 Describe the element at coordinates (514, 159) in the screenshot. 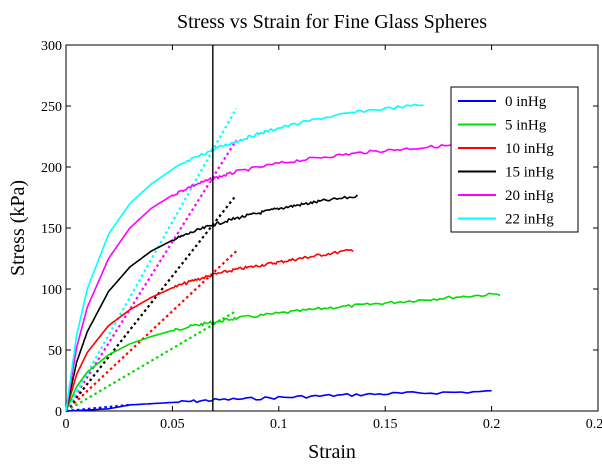

I see `legend-box` at that location.